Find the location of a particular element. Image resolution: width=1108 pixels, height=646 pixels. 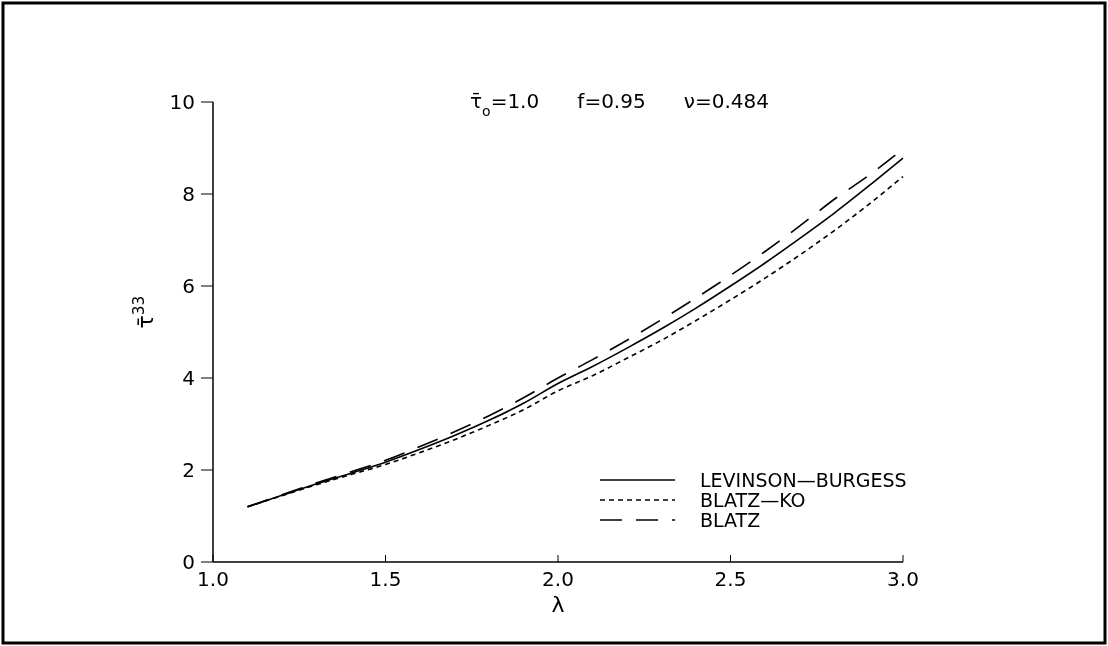

legend-label: BLATZ is located at coordinates (730, 520).